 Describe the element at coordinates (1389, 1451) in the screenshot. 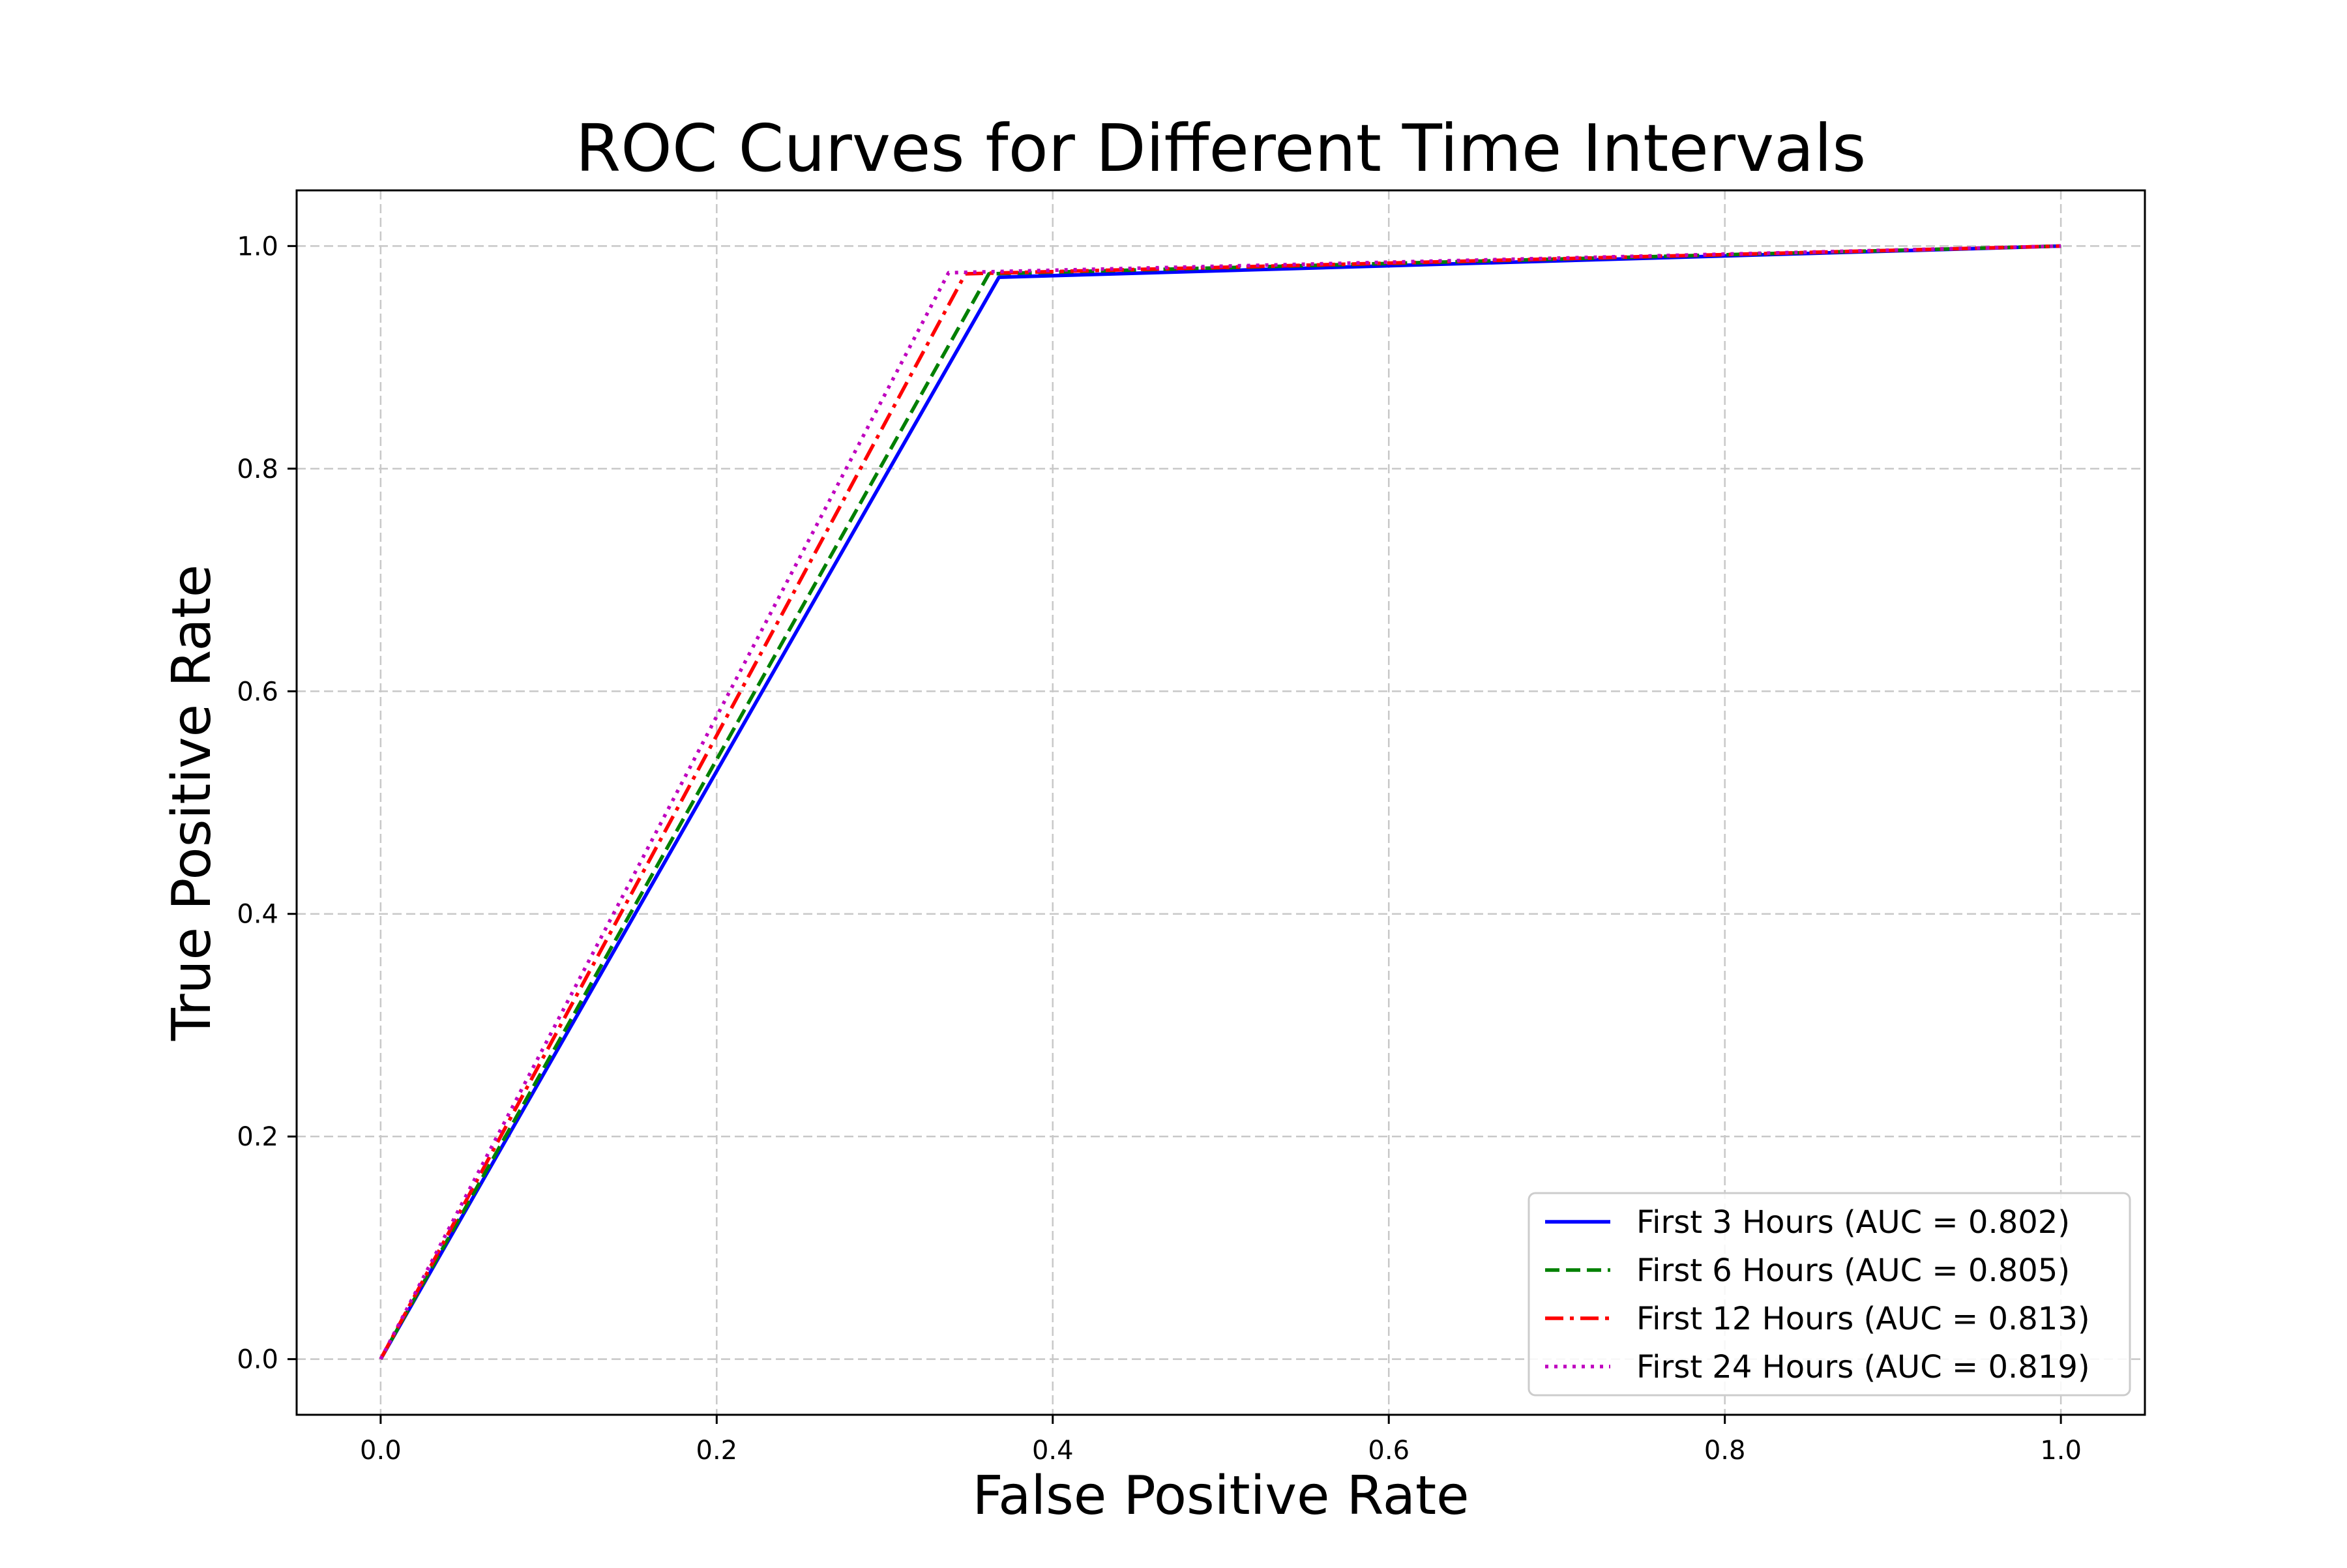

I see `x-tick-label-3: 0.6` at that location.